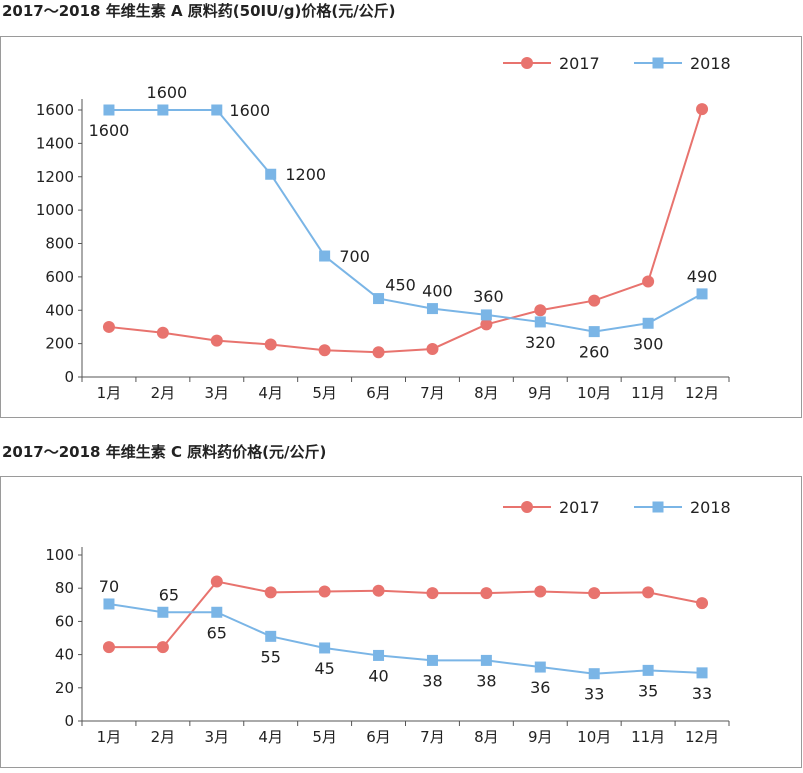  I want to click on x-tick-label: 2月, so click(163, 737).